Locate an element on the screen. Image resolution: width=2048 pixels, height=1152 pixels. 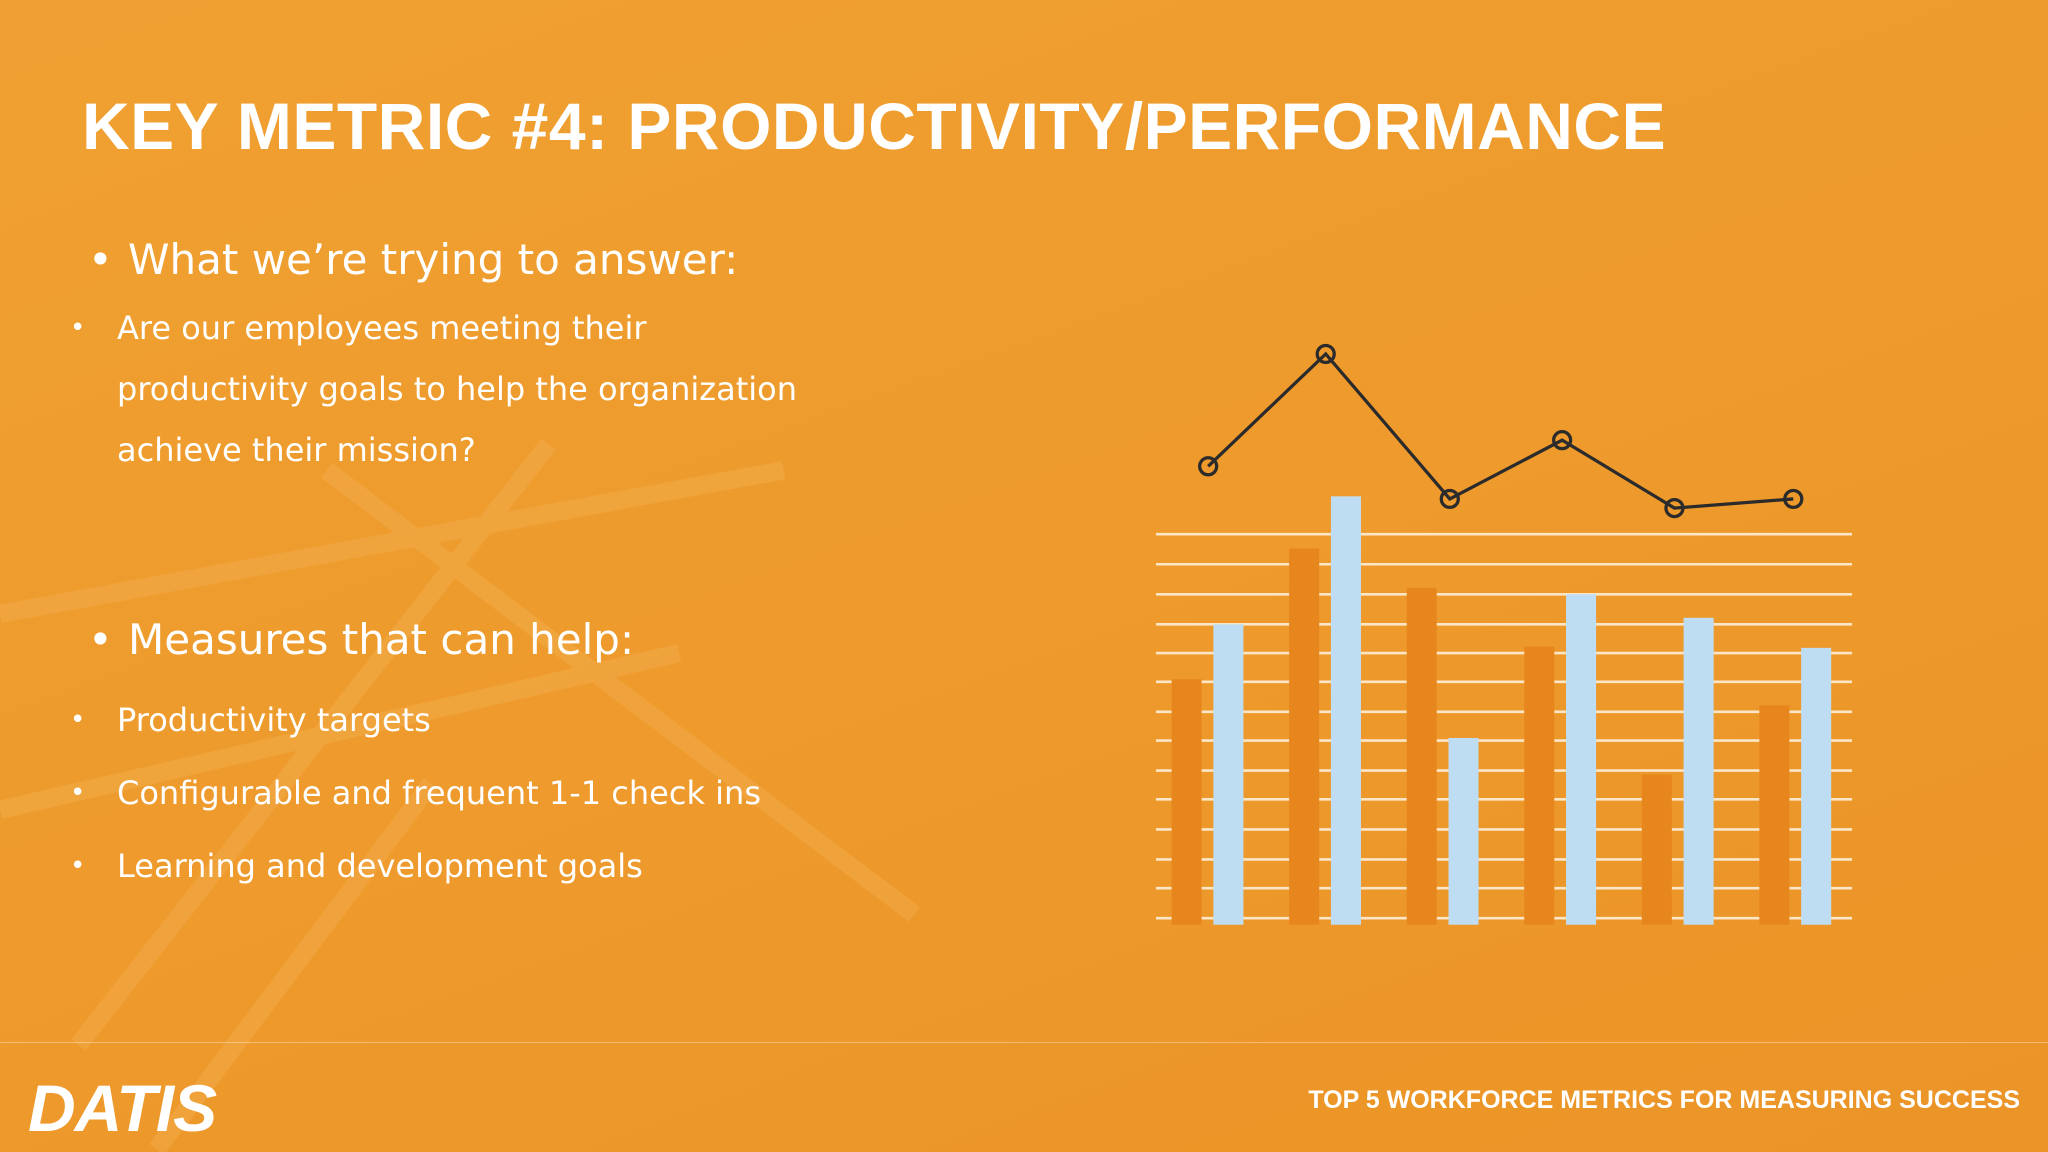
sub-bullet: Productivity targets is located at coordinates (380, 720).